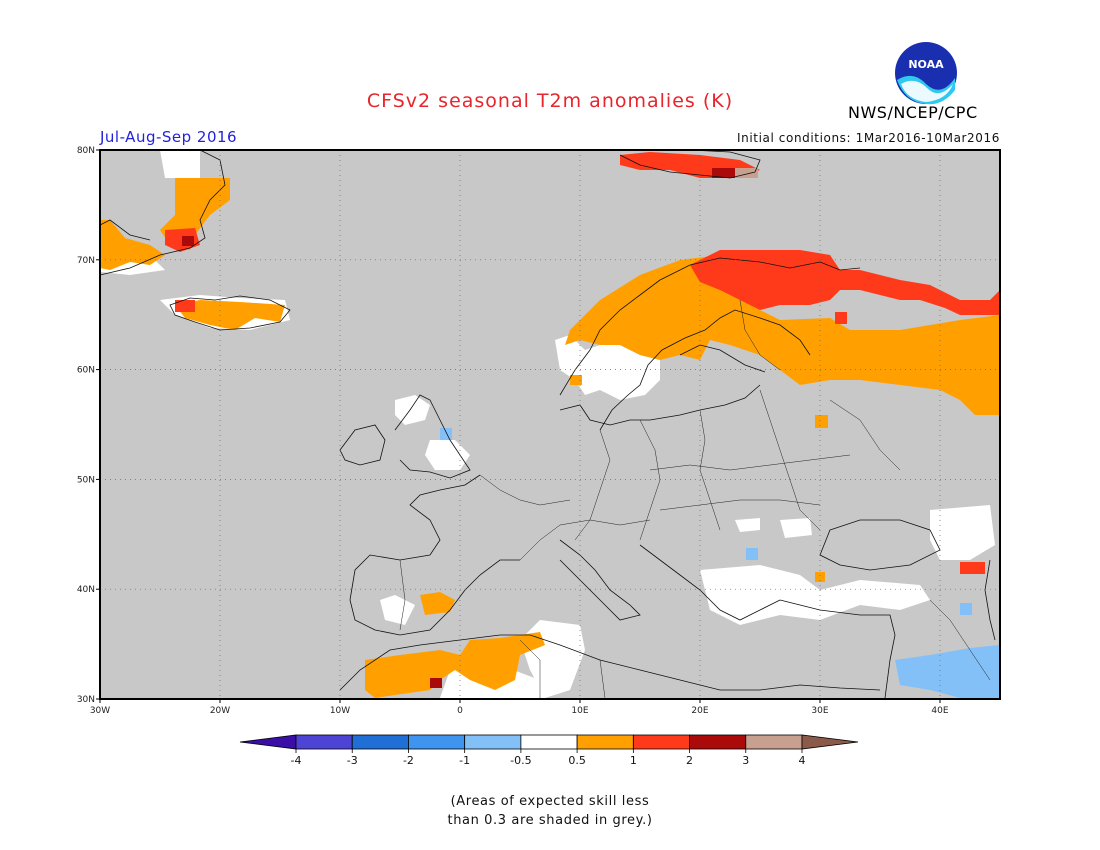  Describe the element at coordinates (460, 711) in the screenshot. I see `lon-tick-label: 0` at that location.